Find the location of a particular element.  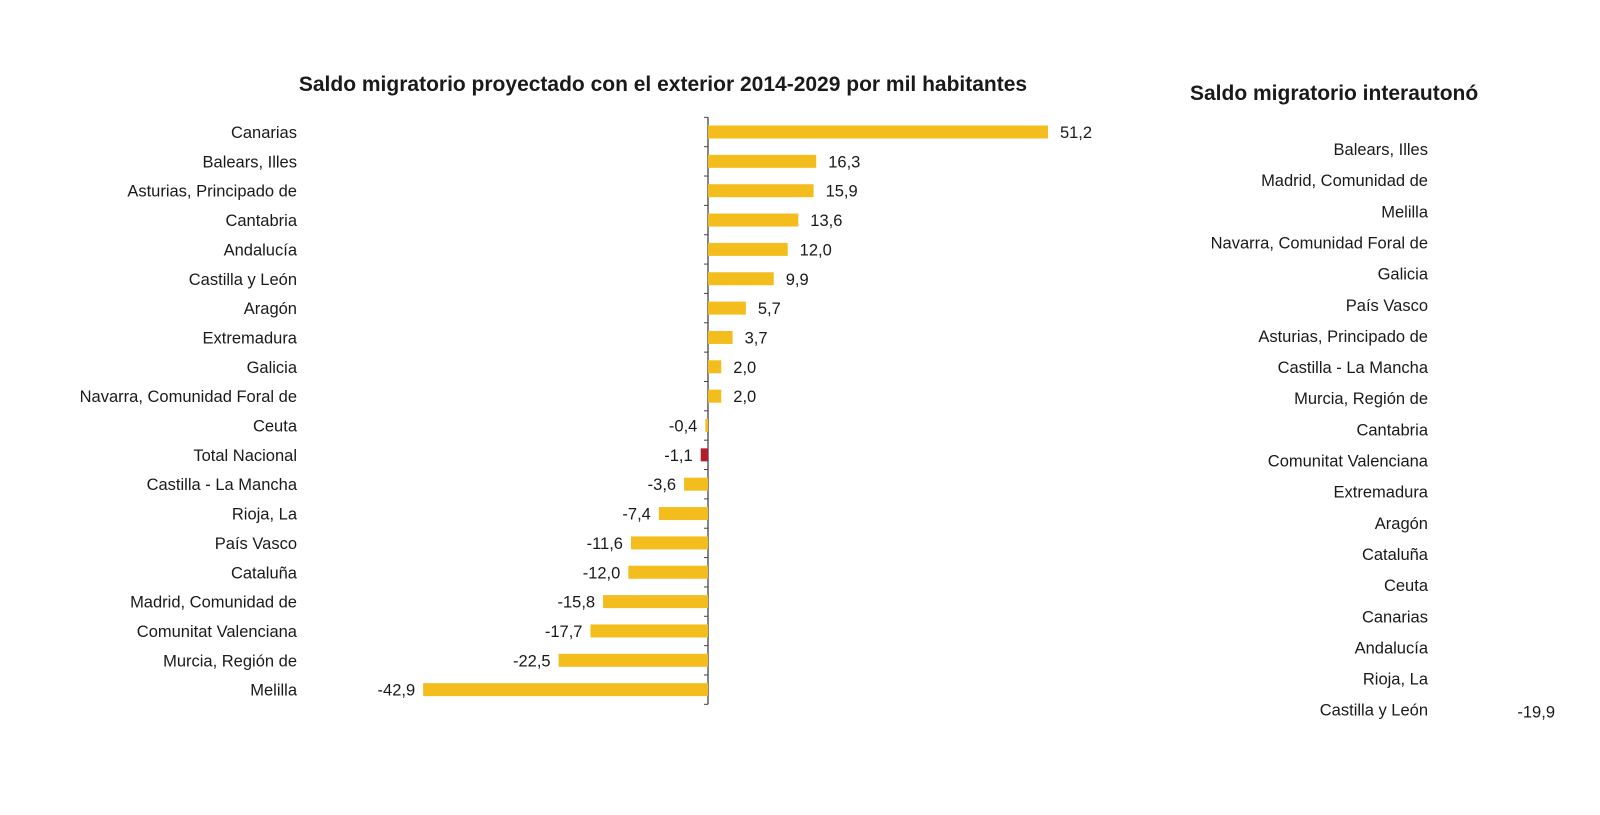

chart-2-category-label: Murcia, Región de is located at coordinates (1361, 399).